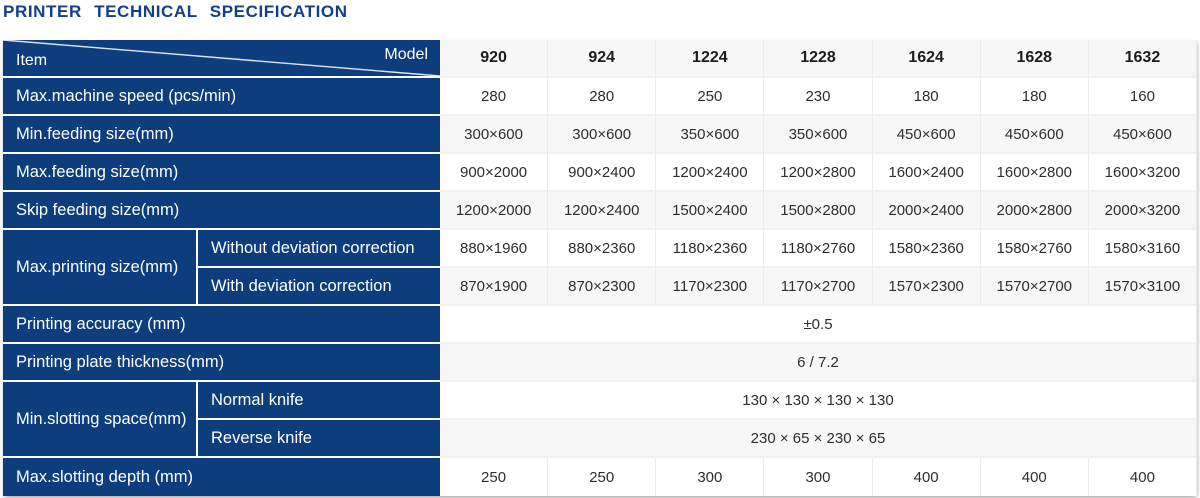 The image size is (1200, 498). Describe the element at coordinates (221, 173) in the screenshot. I see `row-label-max-feeding: Max.feeding size(mm)` at that location.